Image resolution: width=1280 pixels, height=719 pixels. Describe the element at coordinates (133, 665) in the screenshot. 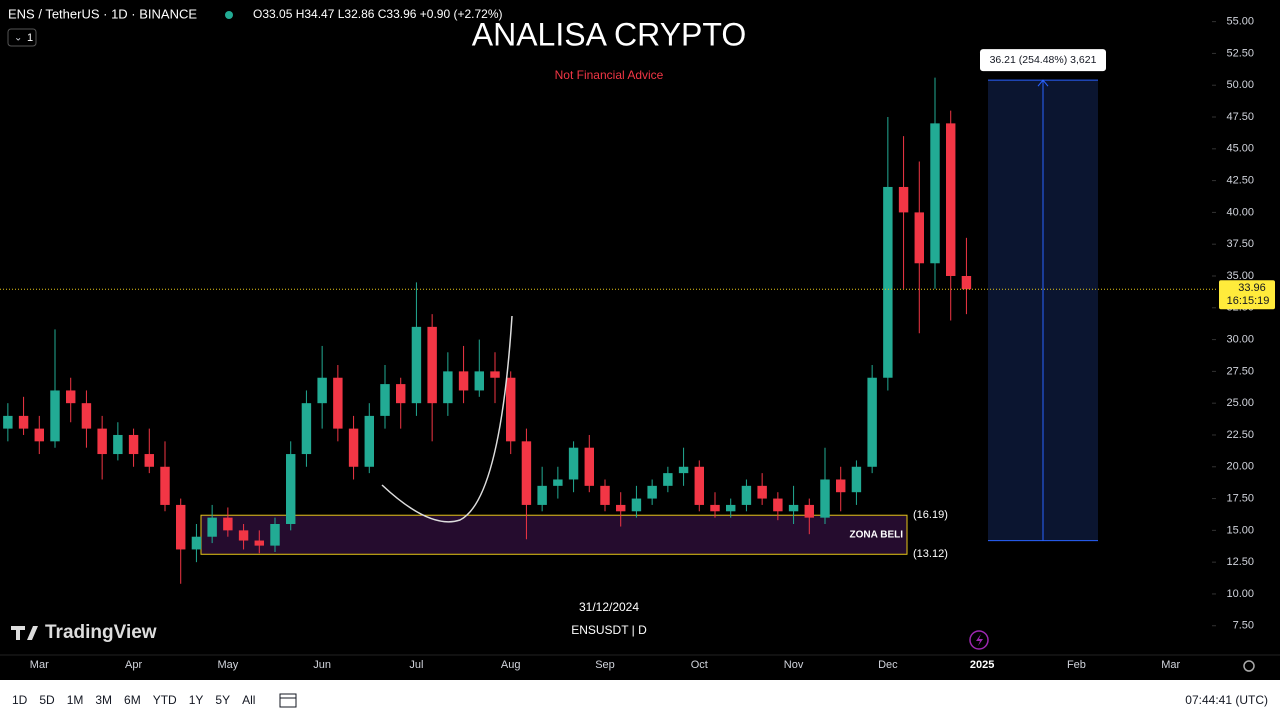

I see `x-tick-label: Apr` at that location.